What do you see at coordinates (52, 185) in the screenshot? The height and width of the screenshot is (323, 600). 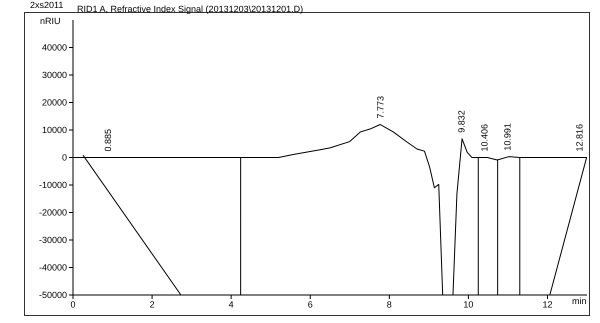 I see `y-tick-label: -10000` at bounding box center [52, 185].